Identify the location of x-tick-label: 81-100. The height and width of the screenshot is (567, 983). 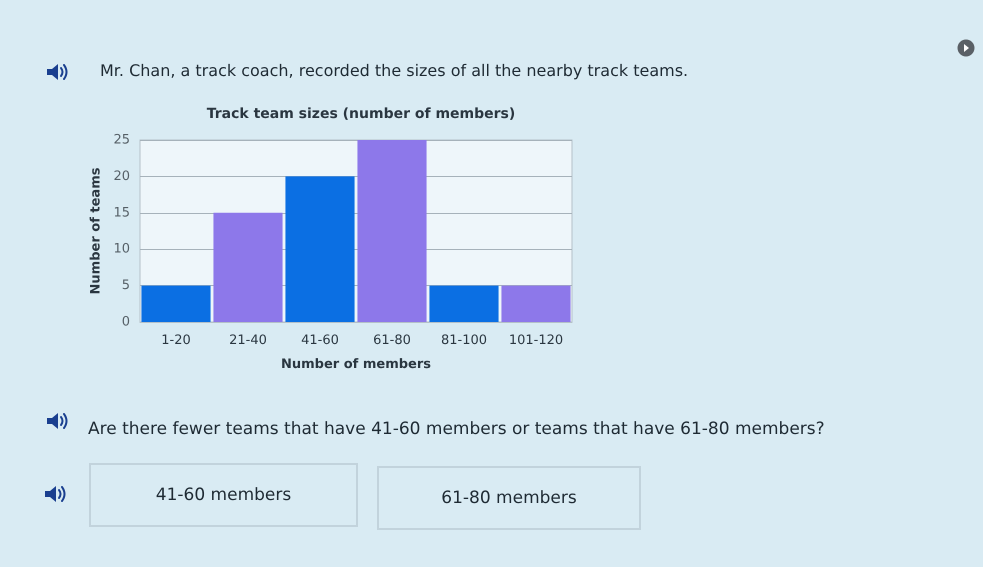
(464, 340).